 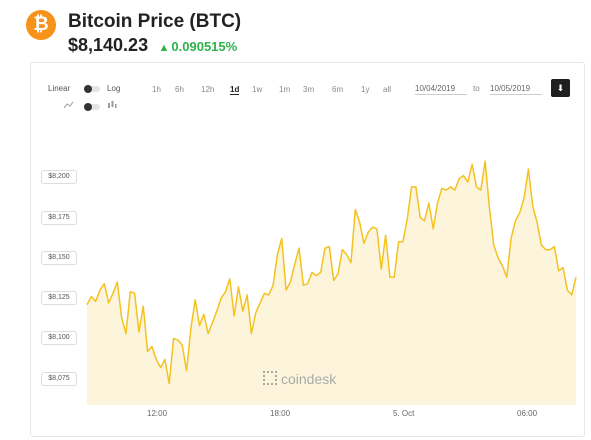 What do you see at coordinates (270, 378) in the screenshot?
I see `coindesk-logo-icon` at bounding box center [270, 378].